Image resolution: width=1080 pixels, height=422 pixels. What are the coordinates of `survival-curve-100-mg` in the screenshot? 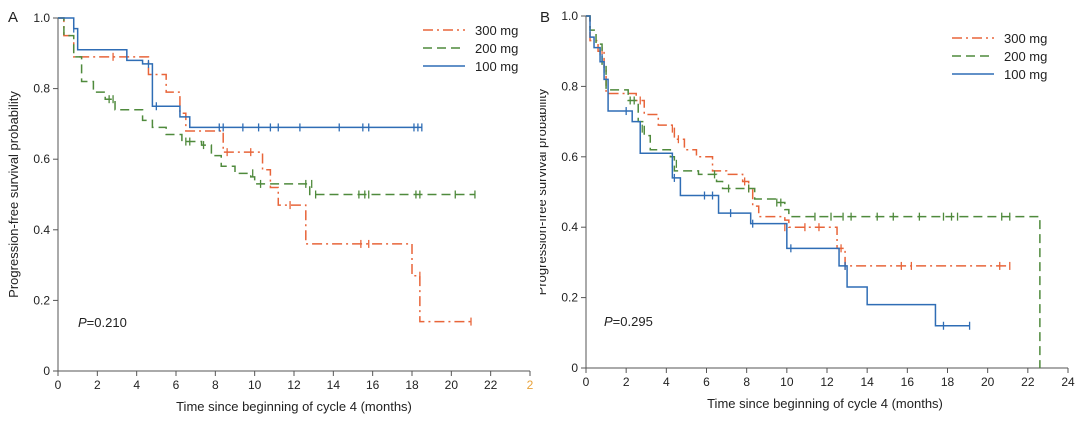 It's located at (240, 73).